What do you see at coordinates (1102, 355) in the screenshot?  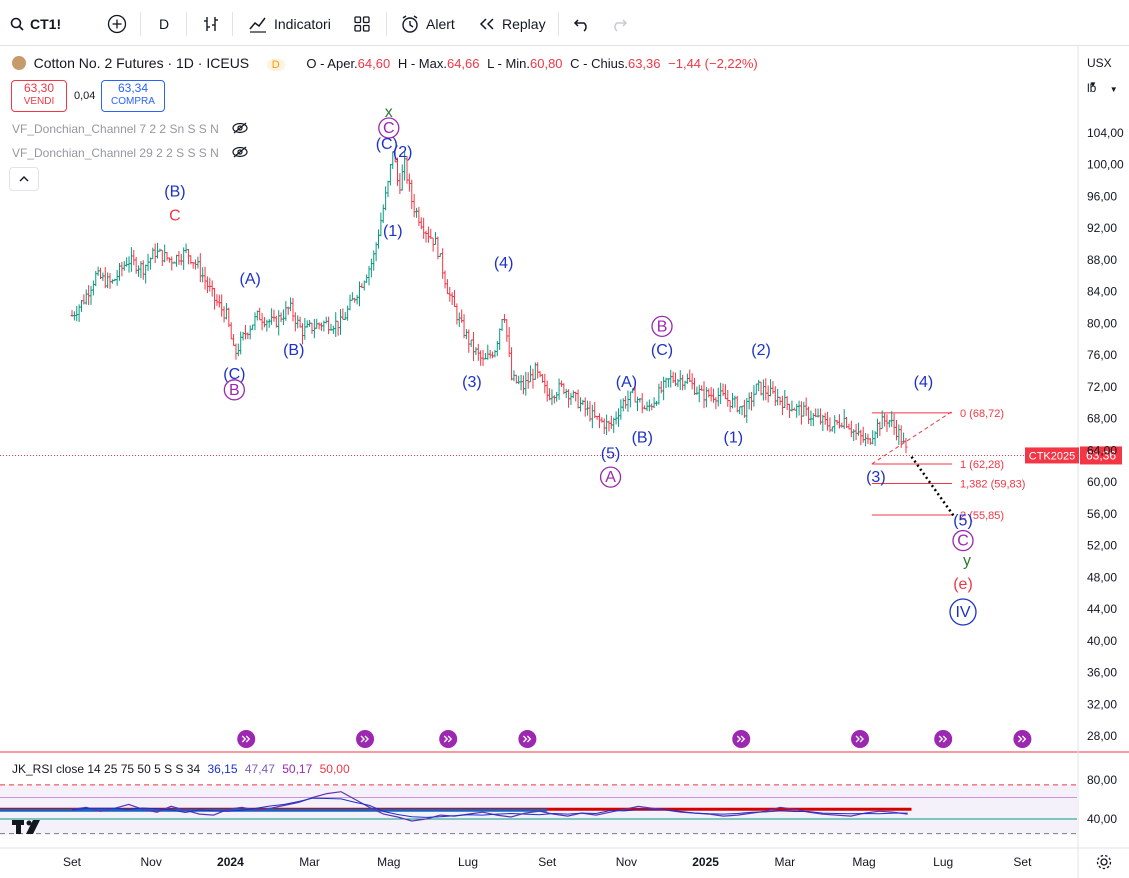 I see `y-tick-label: 76,00` at bounding box center [1102, 355].